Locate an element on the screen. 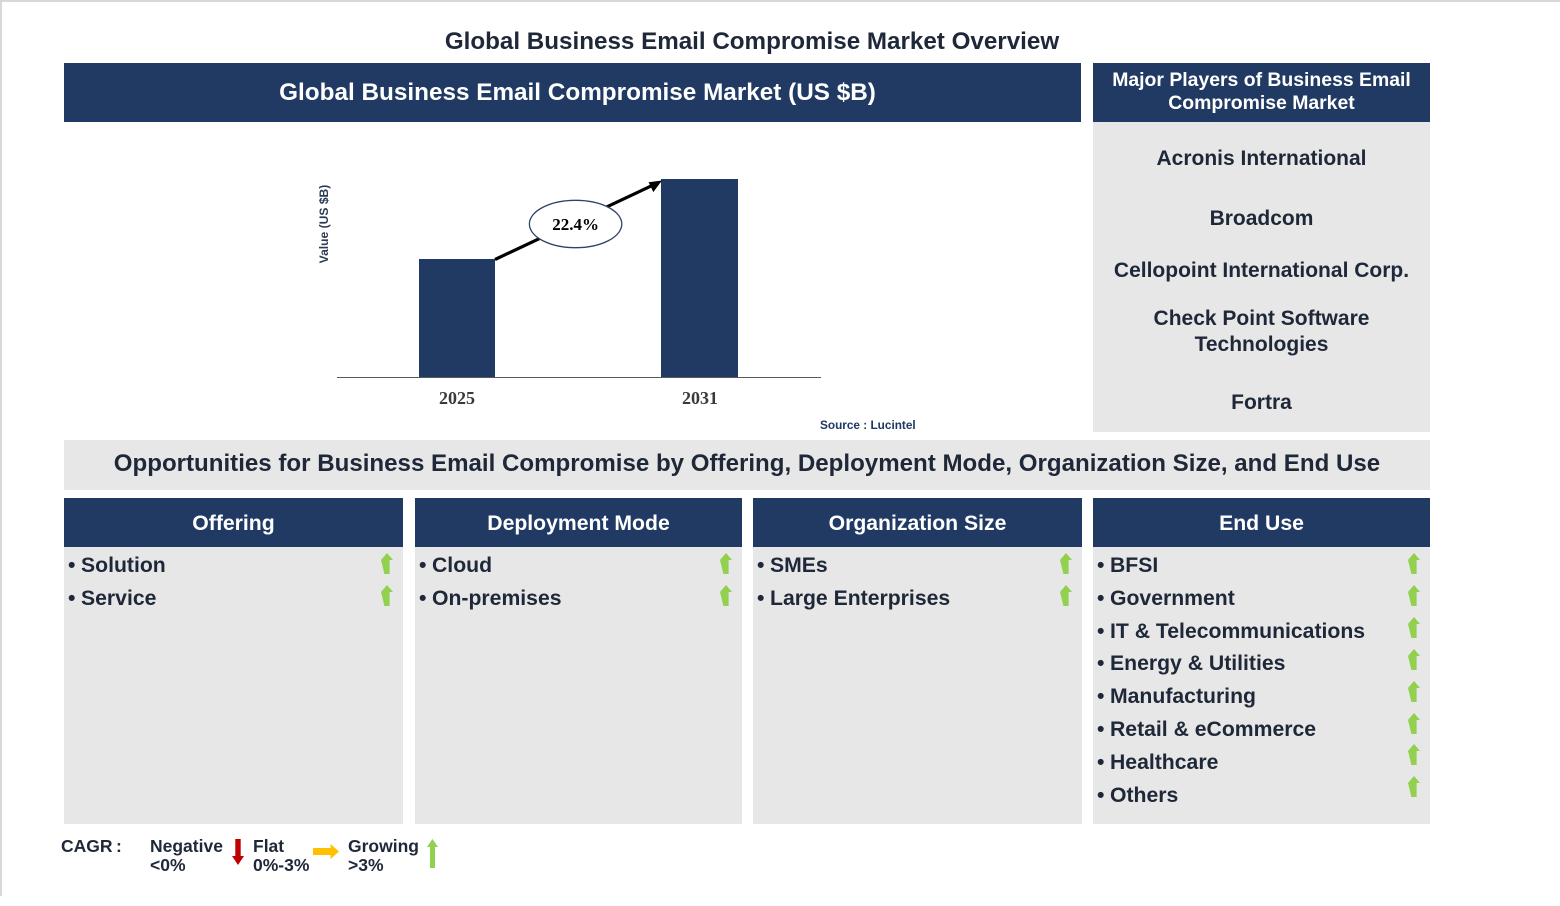 This screenshot has width=1560, height=906. svg-text: 22.4% is located at coordinates (575, 224).